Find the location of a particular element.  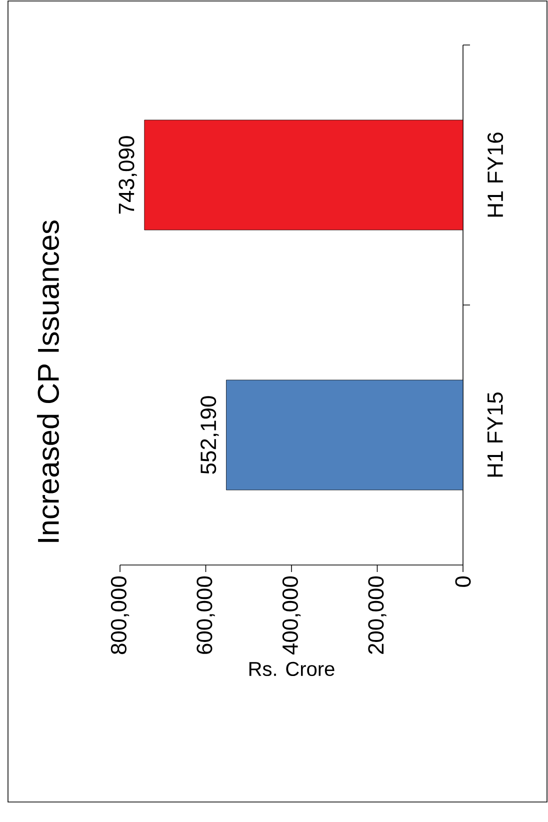

x-tick-label: 600,000 is located at coordinates (205, 615).